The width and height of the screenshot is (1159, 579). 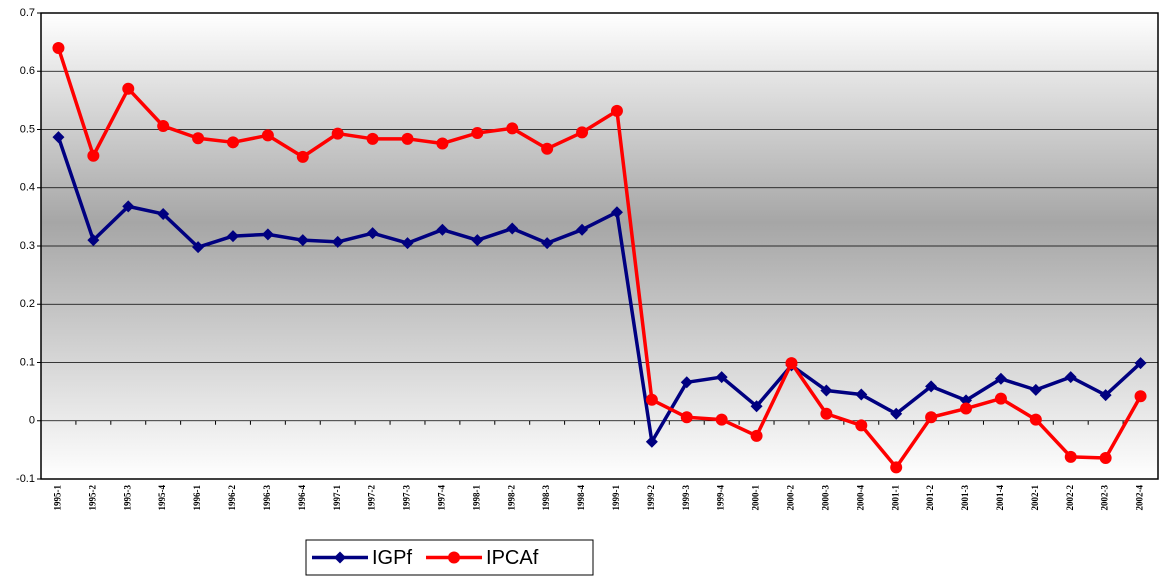 I want to click on legend-label: IGPf, so click(x=392, y=558).